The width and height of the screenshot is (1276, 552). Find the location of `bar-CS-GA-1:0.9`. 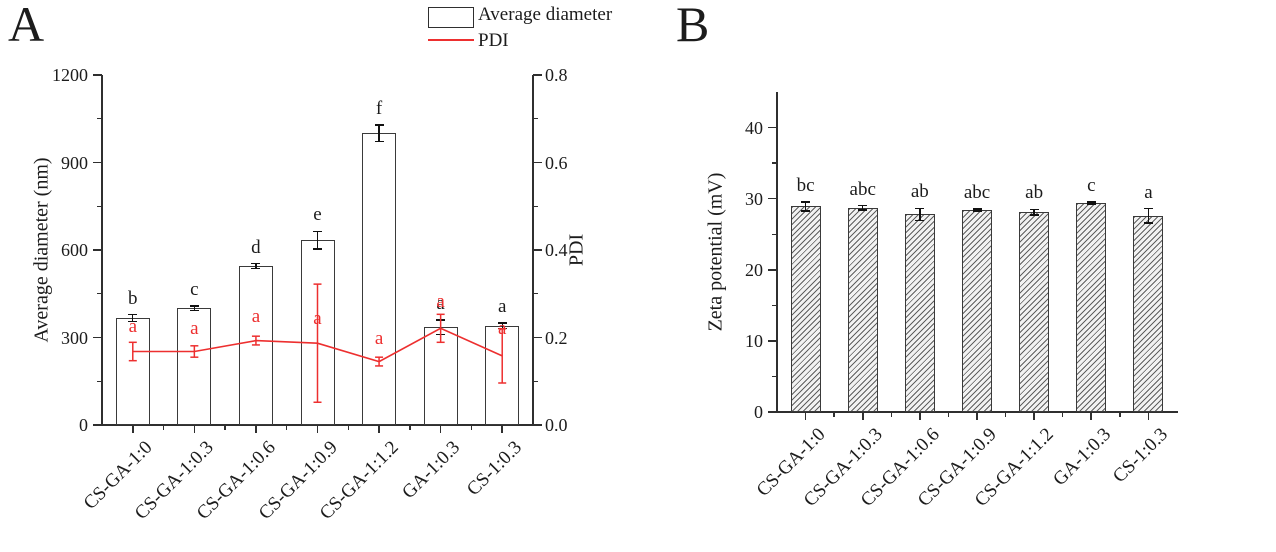

bar-CS-GA-1:0.9 is located at coordinates (977, 311).